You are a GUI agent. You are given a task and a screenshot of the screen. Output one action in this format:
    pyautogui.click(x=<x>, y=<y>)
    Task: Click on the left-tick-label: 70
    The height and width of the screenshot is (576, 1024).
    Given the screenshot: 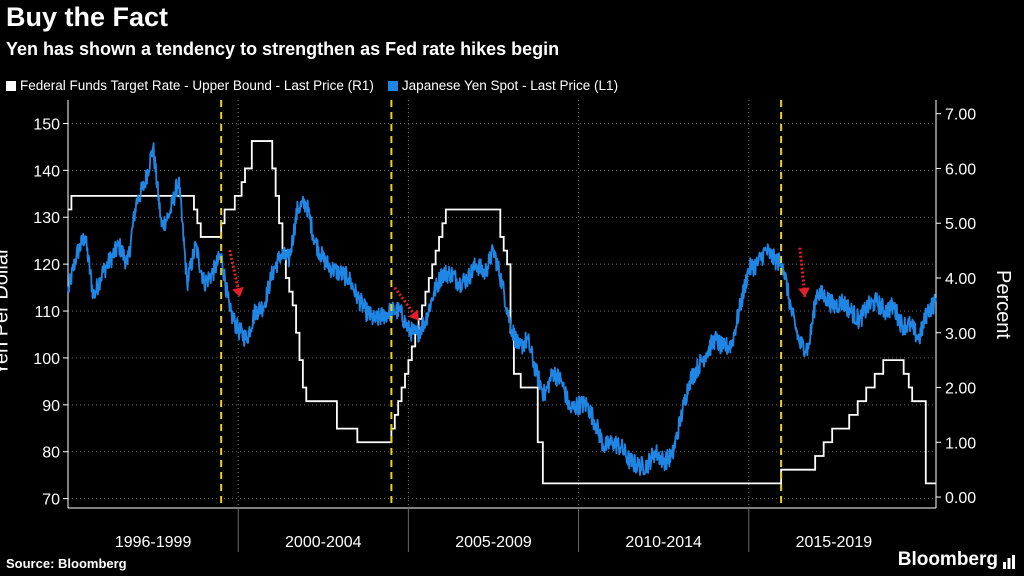 What is the action you would take?
    pyautogui.click(x=51, y=500)
    